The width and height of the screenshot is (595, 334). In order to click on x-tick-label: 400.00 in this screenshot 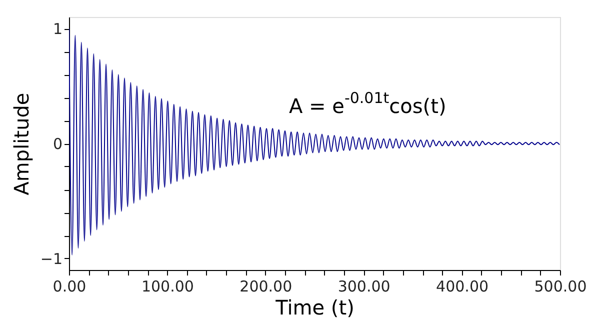, I will do `click(462, 287)`.